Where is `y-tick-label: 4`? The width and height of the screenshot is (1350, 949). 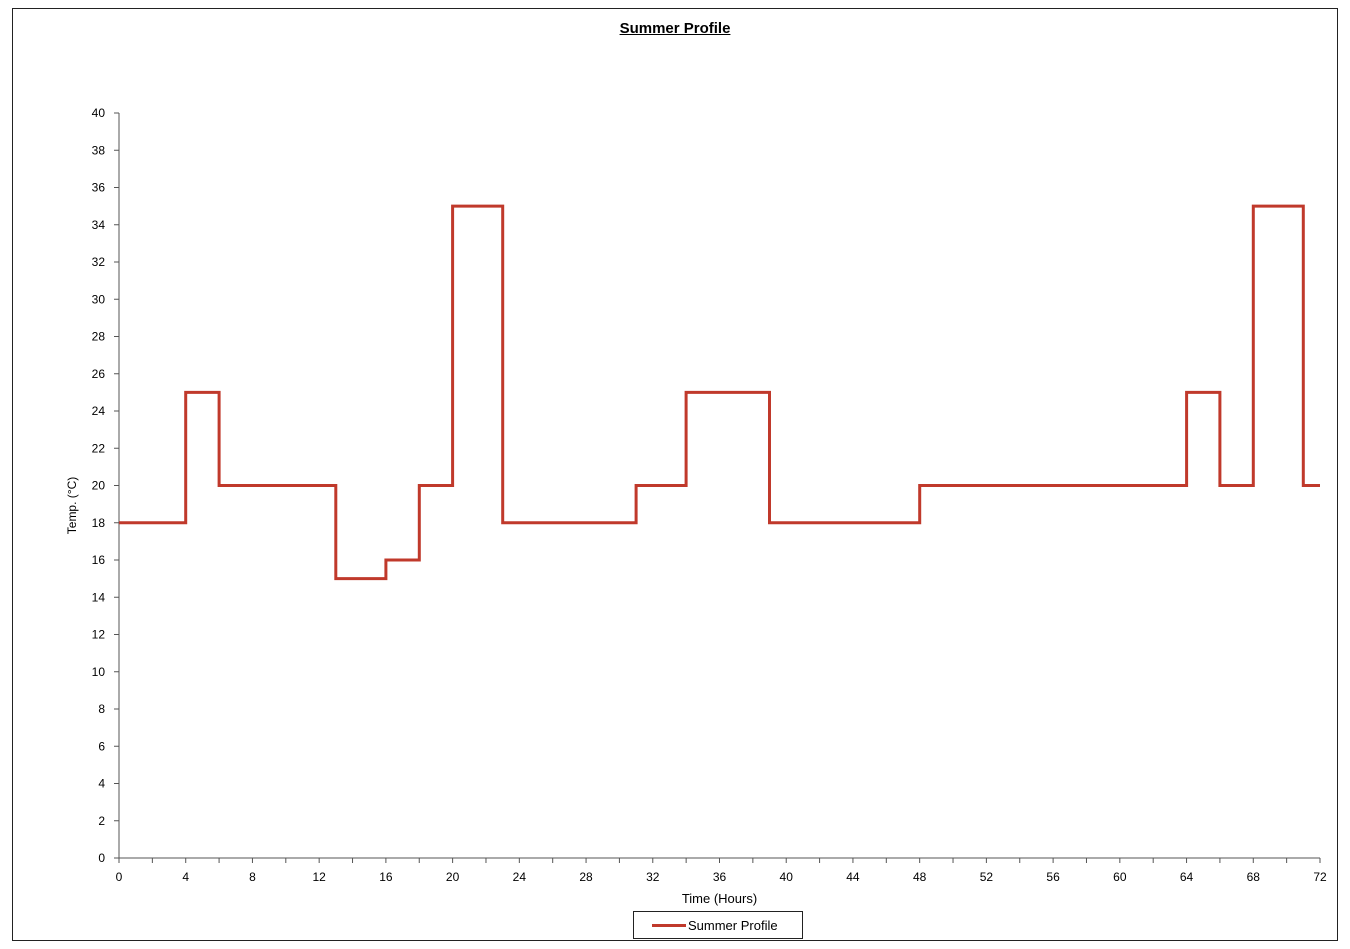
y-tick-label: 4 is located at coordinates (101, 784).